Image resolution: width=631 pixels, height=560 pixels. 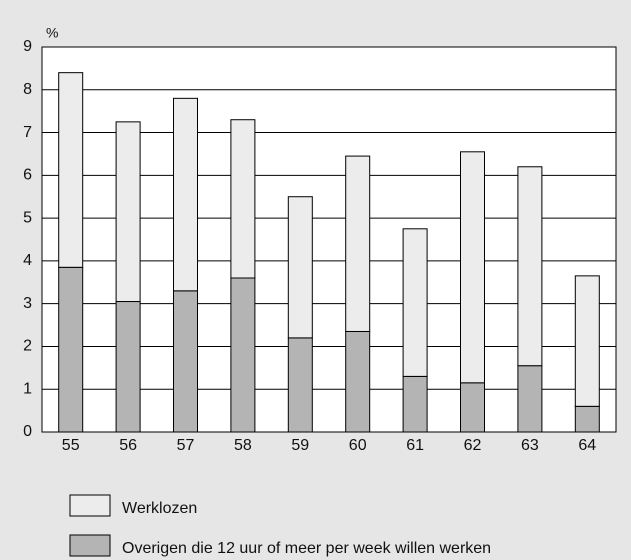 What do you see at coordinates (186, 445) in the screenshot?
I see `x-tick-label: 57` at bounding box center [186, 445].